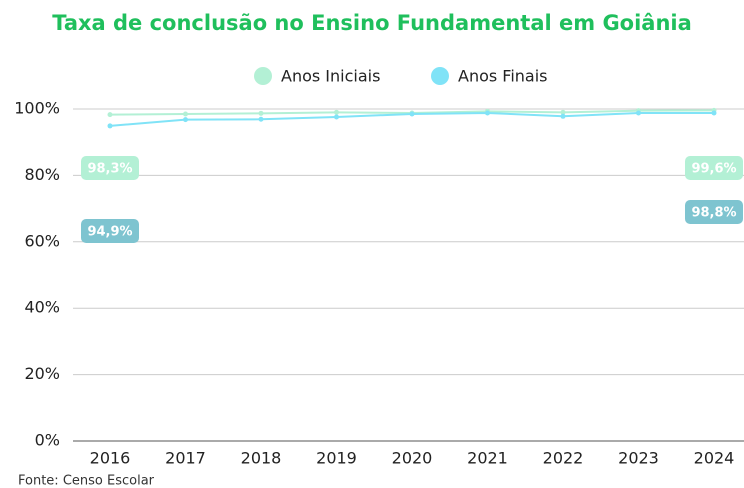  What do you see at coordinates (487, 458) in the screenshot?
I see `x-tick-label: 2021` at bounding box center [487, 458].